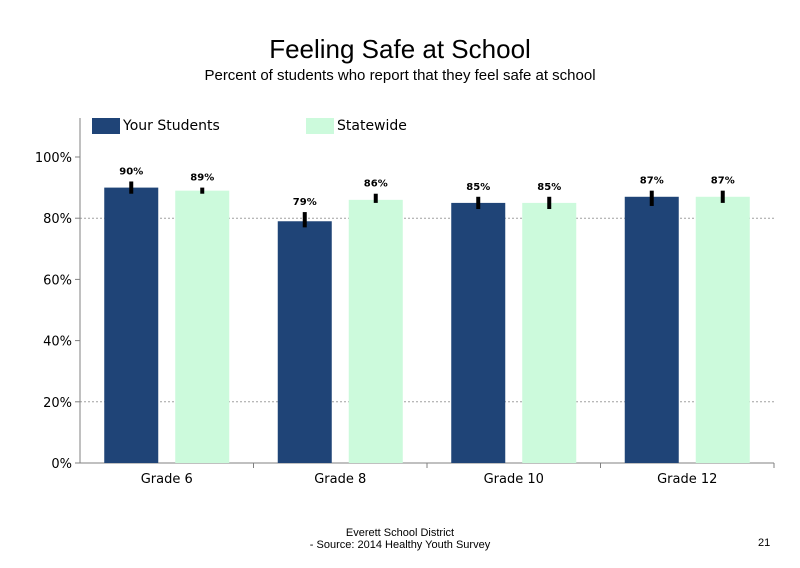 This screenshot has width=800, height=568. I want to click on legend-swatch-your-students, so click(106, 126).